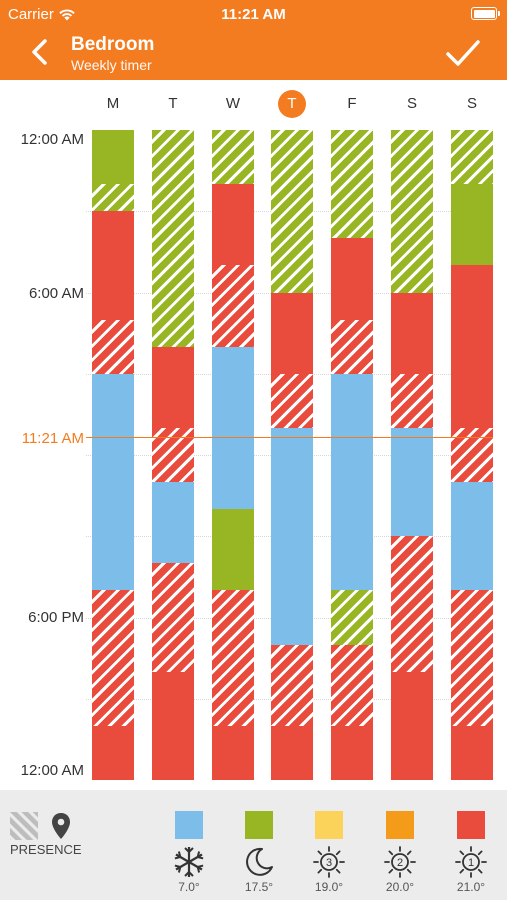  I want to click on sun-level-badge: 3, so click(329, 863).